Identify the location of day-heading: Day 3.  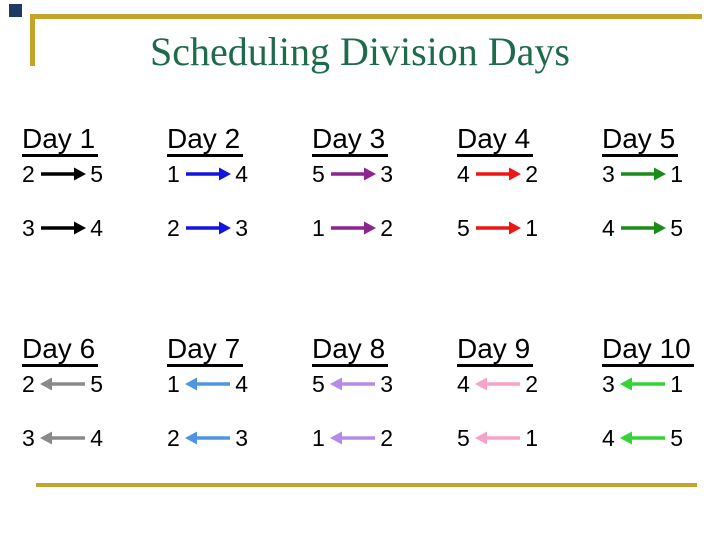
(350, 140).